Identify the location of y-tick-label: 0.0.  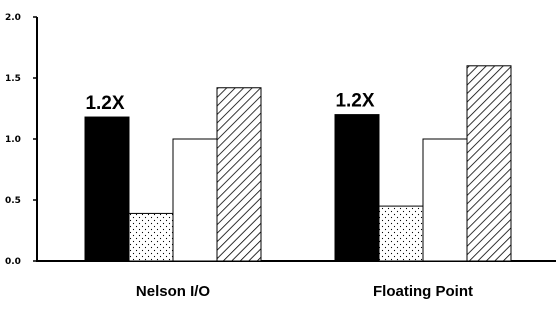
(13, 262).